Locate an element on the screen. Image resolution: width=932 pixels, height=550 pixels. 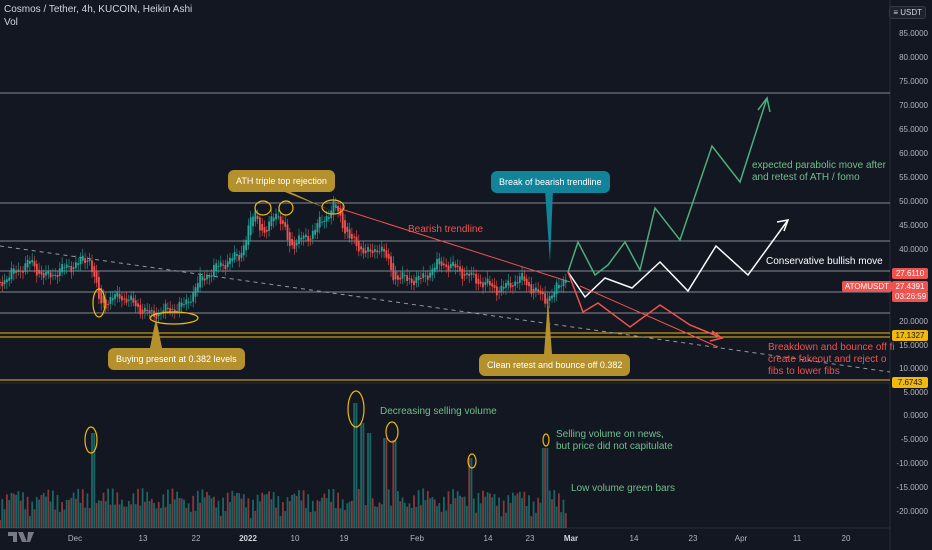
symbol-title: Cosmos / Tether, 4h, KUCOIN, Heikin Ashi is located at coordinates (98, 9).